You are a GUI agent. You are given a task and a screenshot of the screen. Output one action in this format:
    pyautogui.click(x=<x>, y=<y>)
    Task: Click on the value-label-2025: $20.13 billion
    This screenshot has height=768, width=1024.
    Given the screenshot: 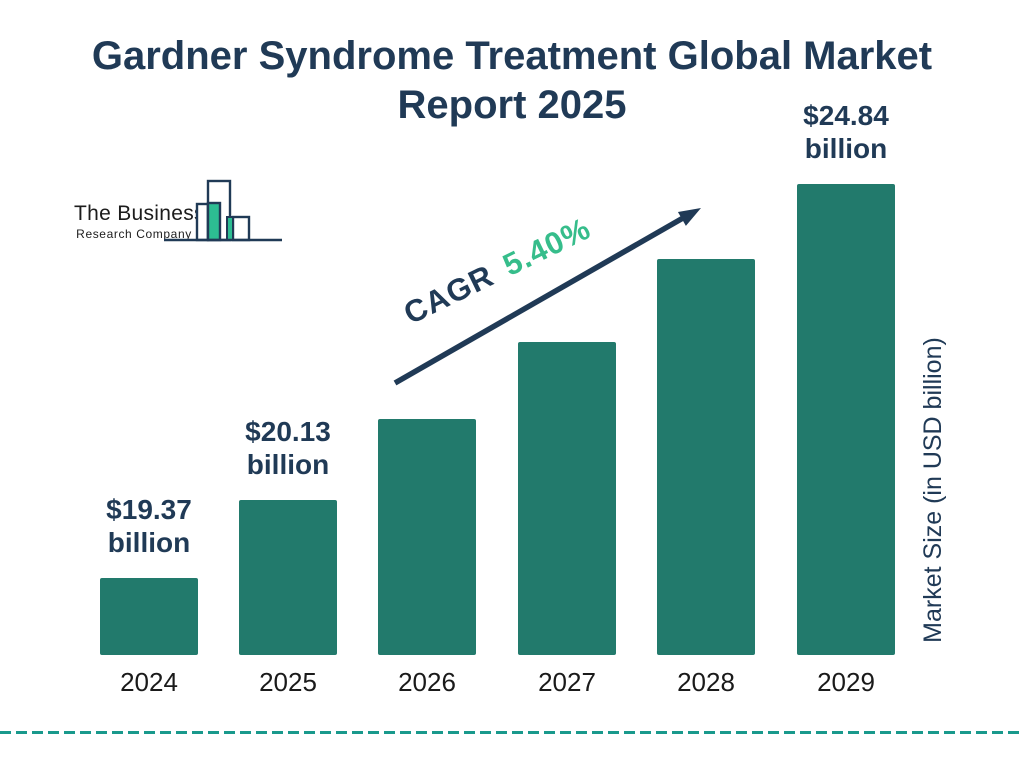 What is the action you would take?
    pyautogui.click(x=288, y=448)
    